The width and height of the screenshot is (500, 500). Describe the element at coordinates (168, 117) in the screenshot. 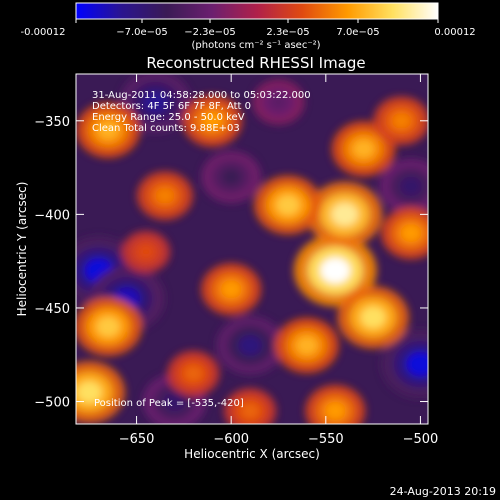

I see `header-energy-range: Energy Range: 25.0 - 50.0 keV` at that location.